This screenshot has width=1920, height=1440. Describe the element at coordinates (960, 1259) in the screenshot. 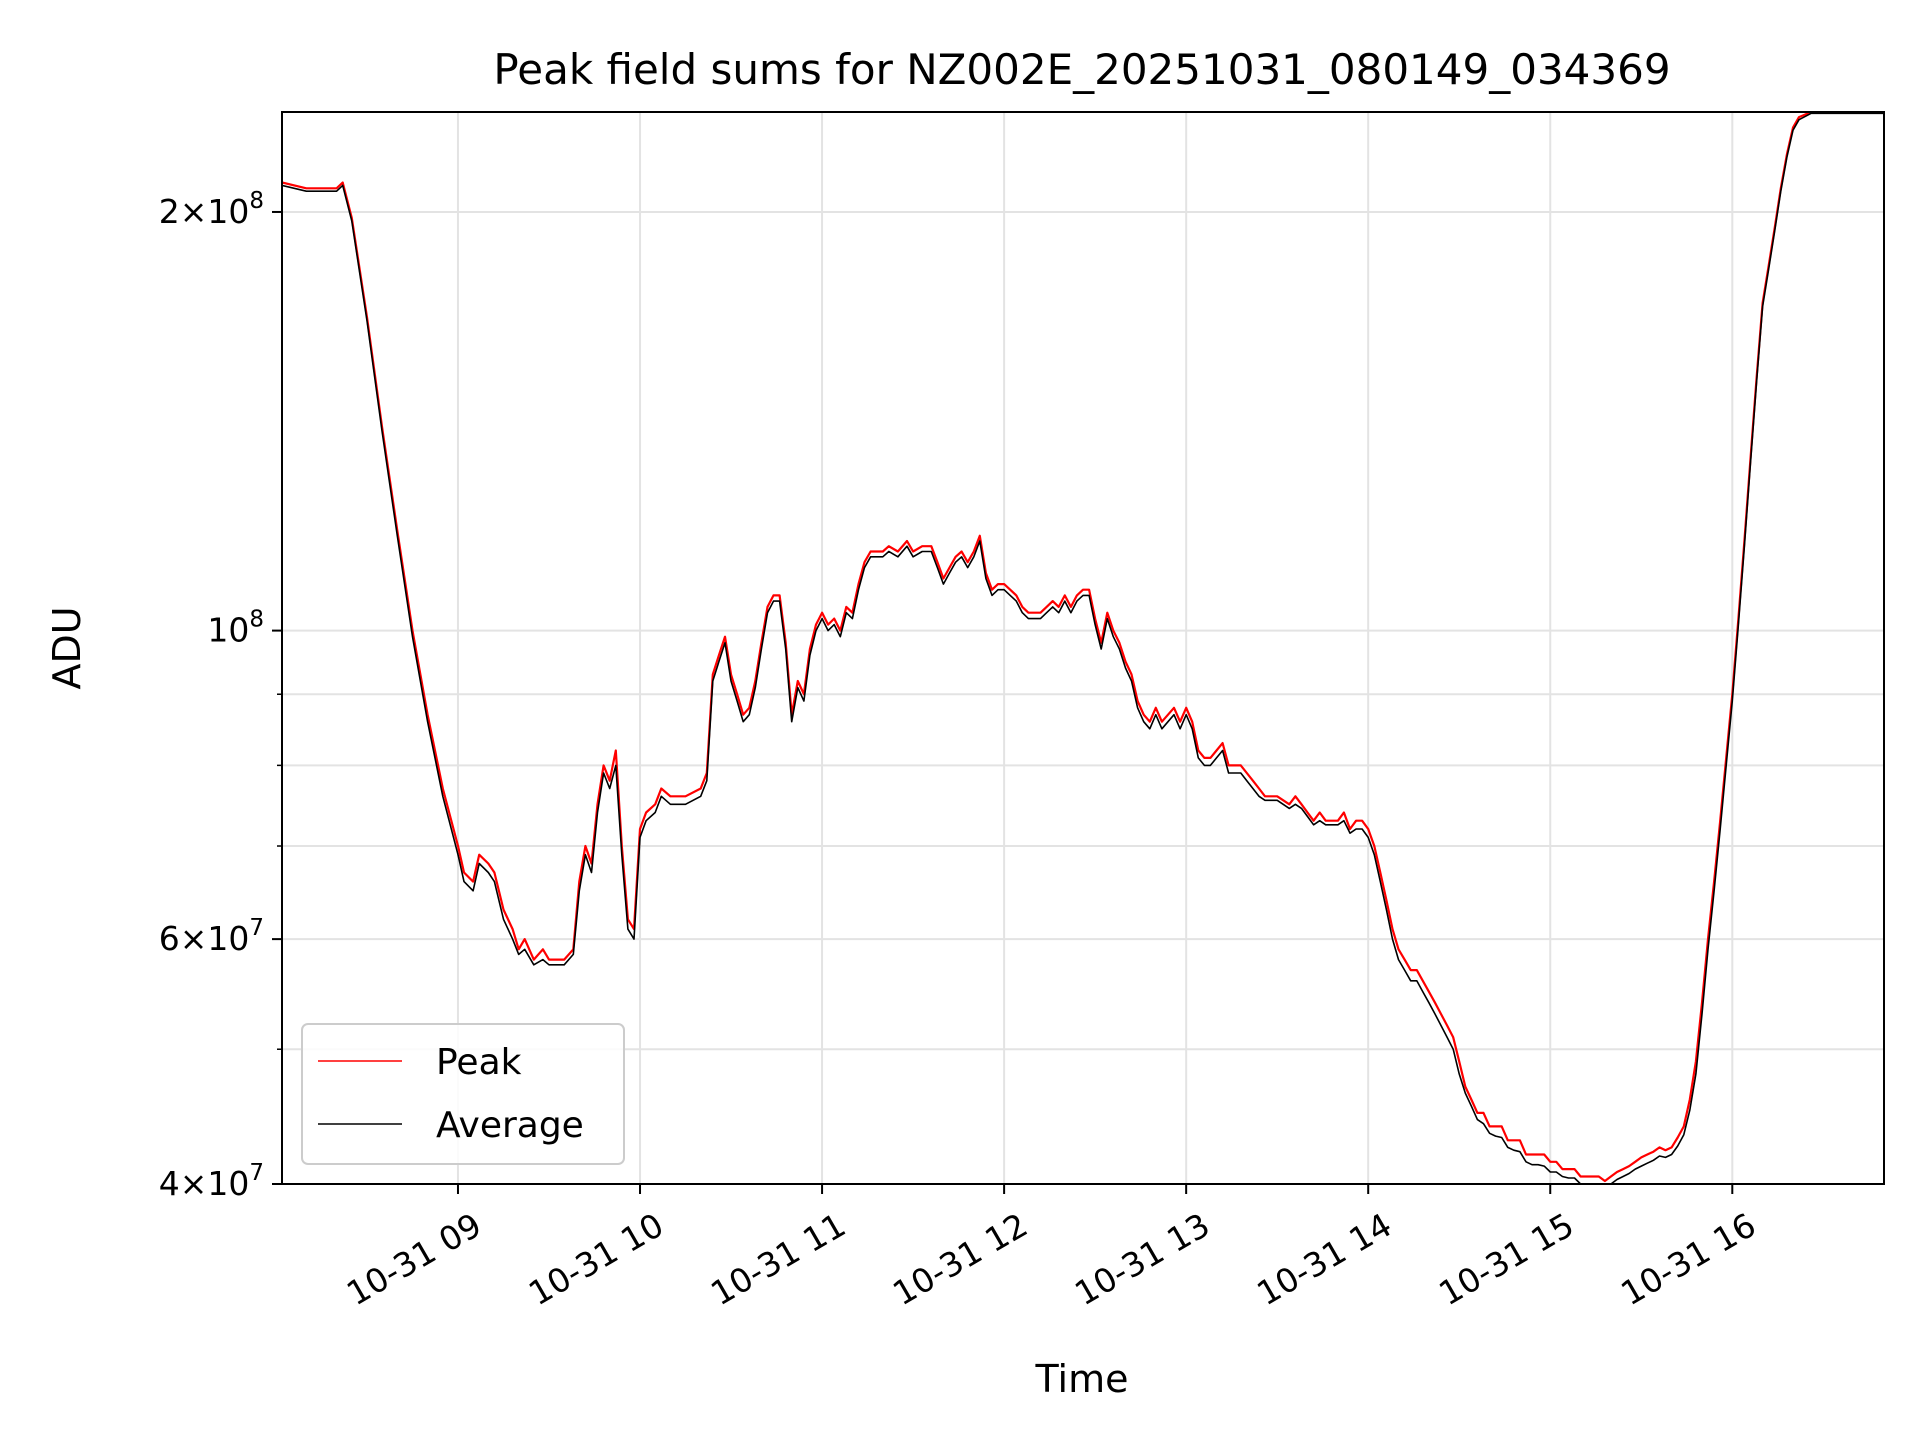

I see `x-tick-label: 10-31 12` at that location.